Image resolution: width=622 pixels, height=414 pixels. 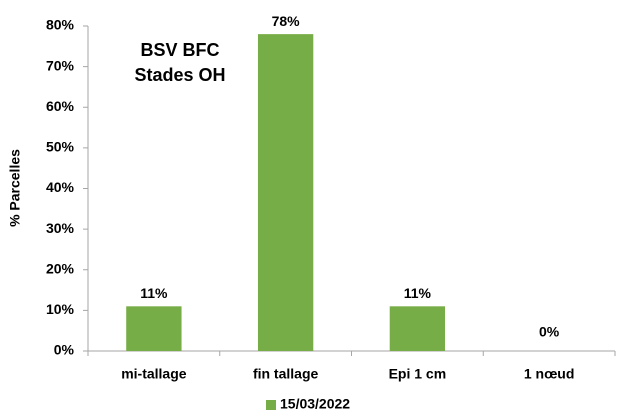 What do you see at coordinates (179, 50) in the screenshot?
I see `annotation-line: BSV BFC` at bounding box center [179, 50].